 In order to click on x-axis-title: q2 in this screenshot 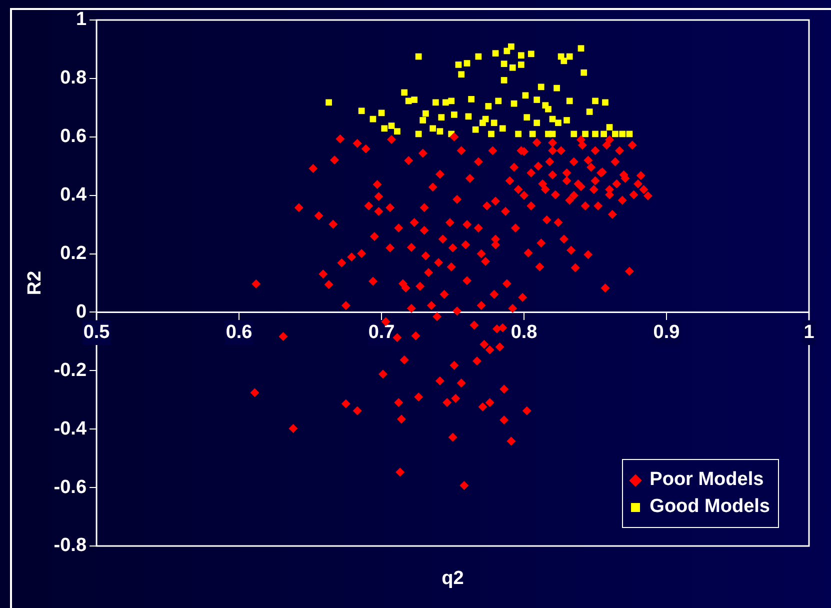, I will do `click(453, 579)`.